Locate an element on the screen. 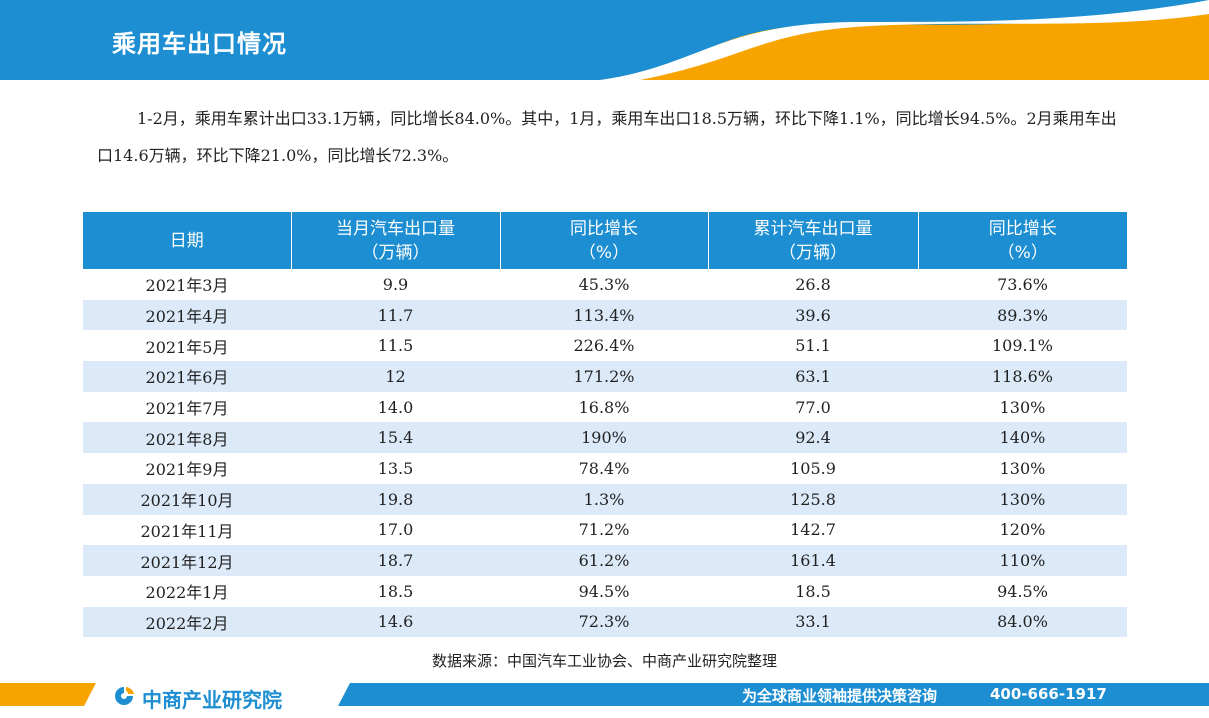 The height and width of the screenshot is (718, 1209). header-monthly-export: 当月汽车出口量 （万辆） is located at coordinates (395, 240).